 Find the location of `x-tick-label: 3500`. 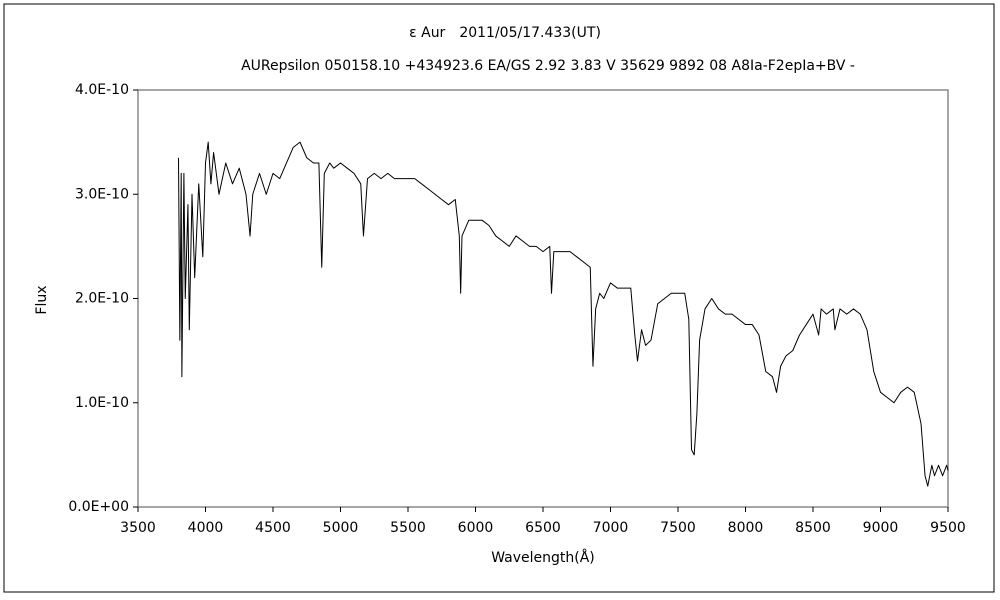

x-tick-label: 3500 is located at coordinates (138, 528).